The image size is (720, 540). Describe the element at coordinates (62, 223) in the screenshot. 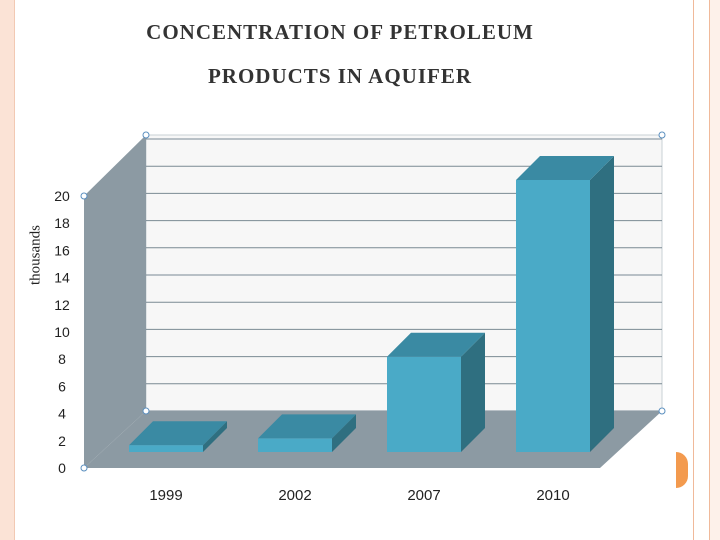

I see `y-tick-label: 18` at that location.